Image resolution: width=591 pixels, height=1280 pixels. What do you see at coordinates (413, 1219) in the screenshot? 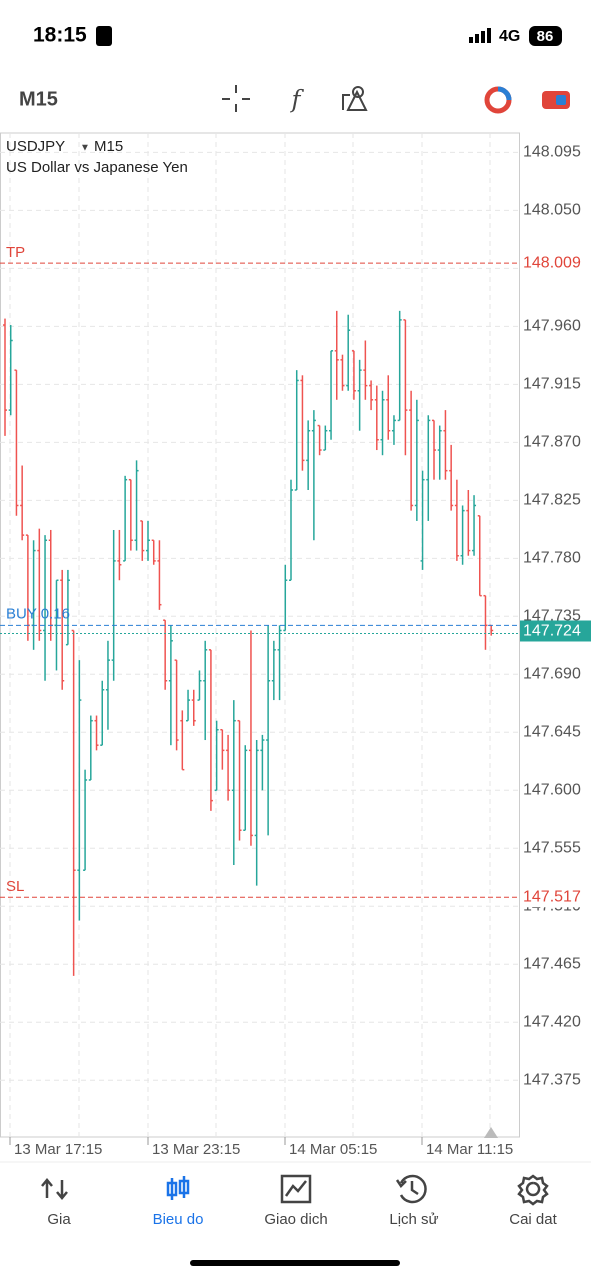
I see `nav-label: Lịch sử` at bounding box center [413, 1219].